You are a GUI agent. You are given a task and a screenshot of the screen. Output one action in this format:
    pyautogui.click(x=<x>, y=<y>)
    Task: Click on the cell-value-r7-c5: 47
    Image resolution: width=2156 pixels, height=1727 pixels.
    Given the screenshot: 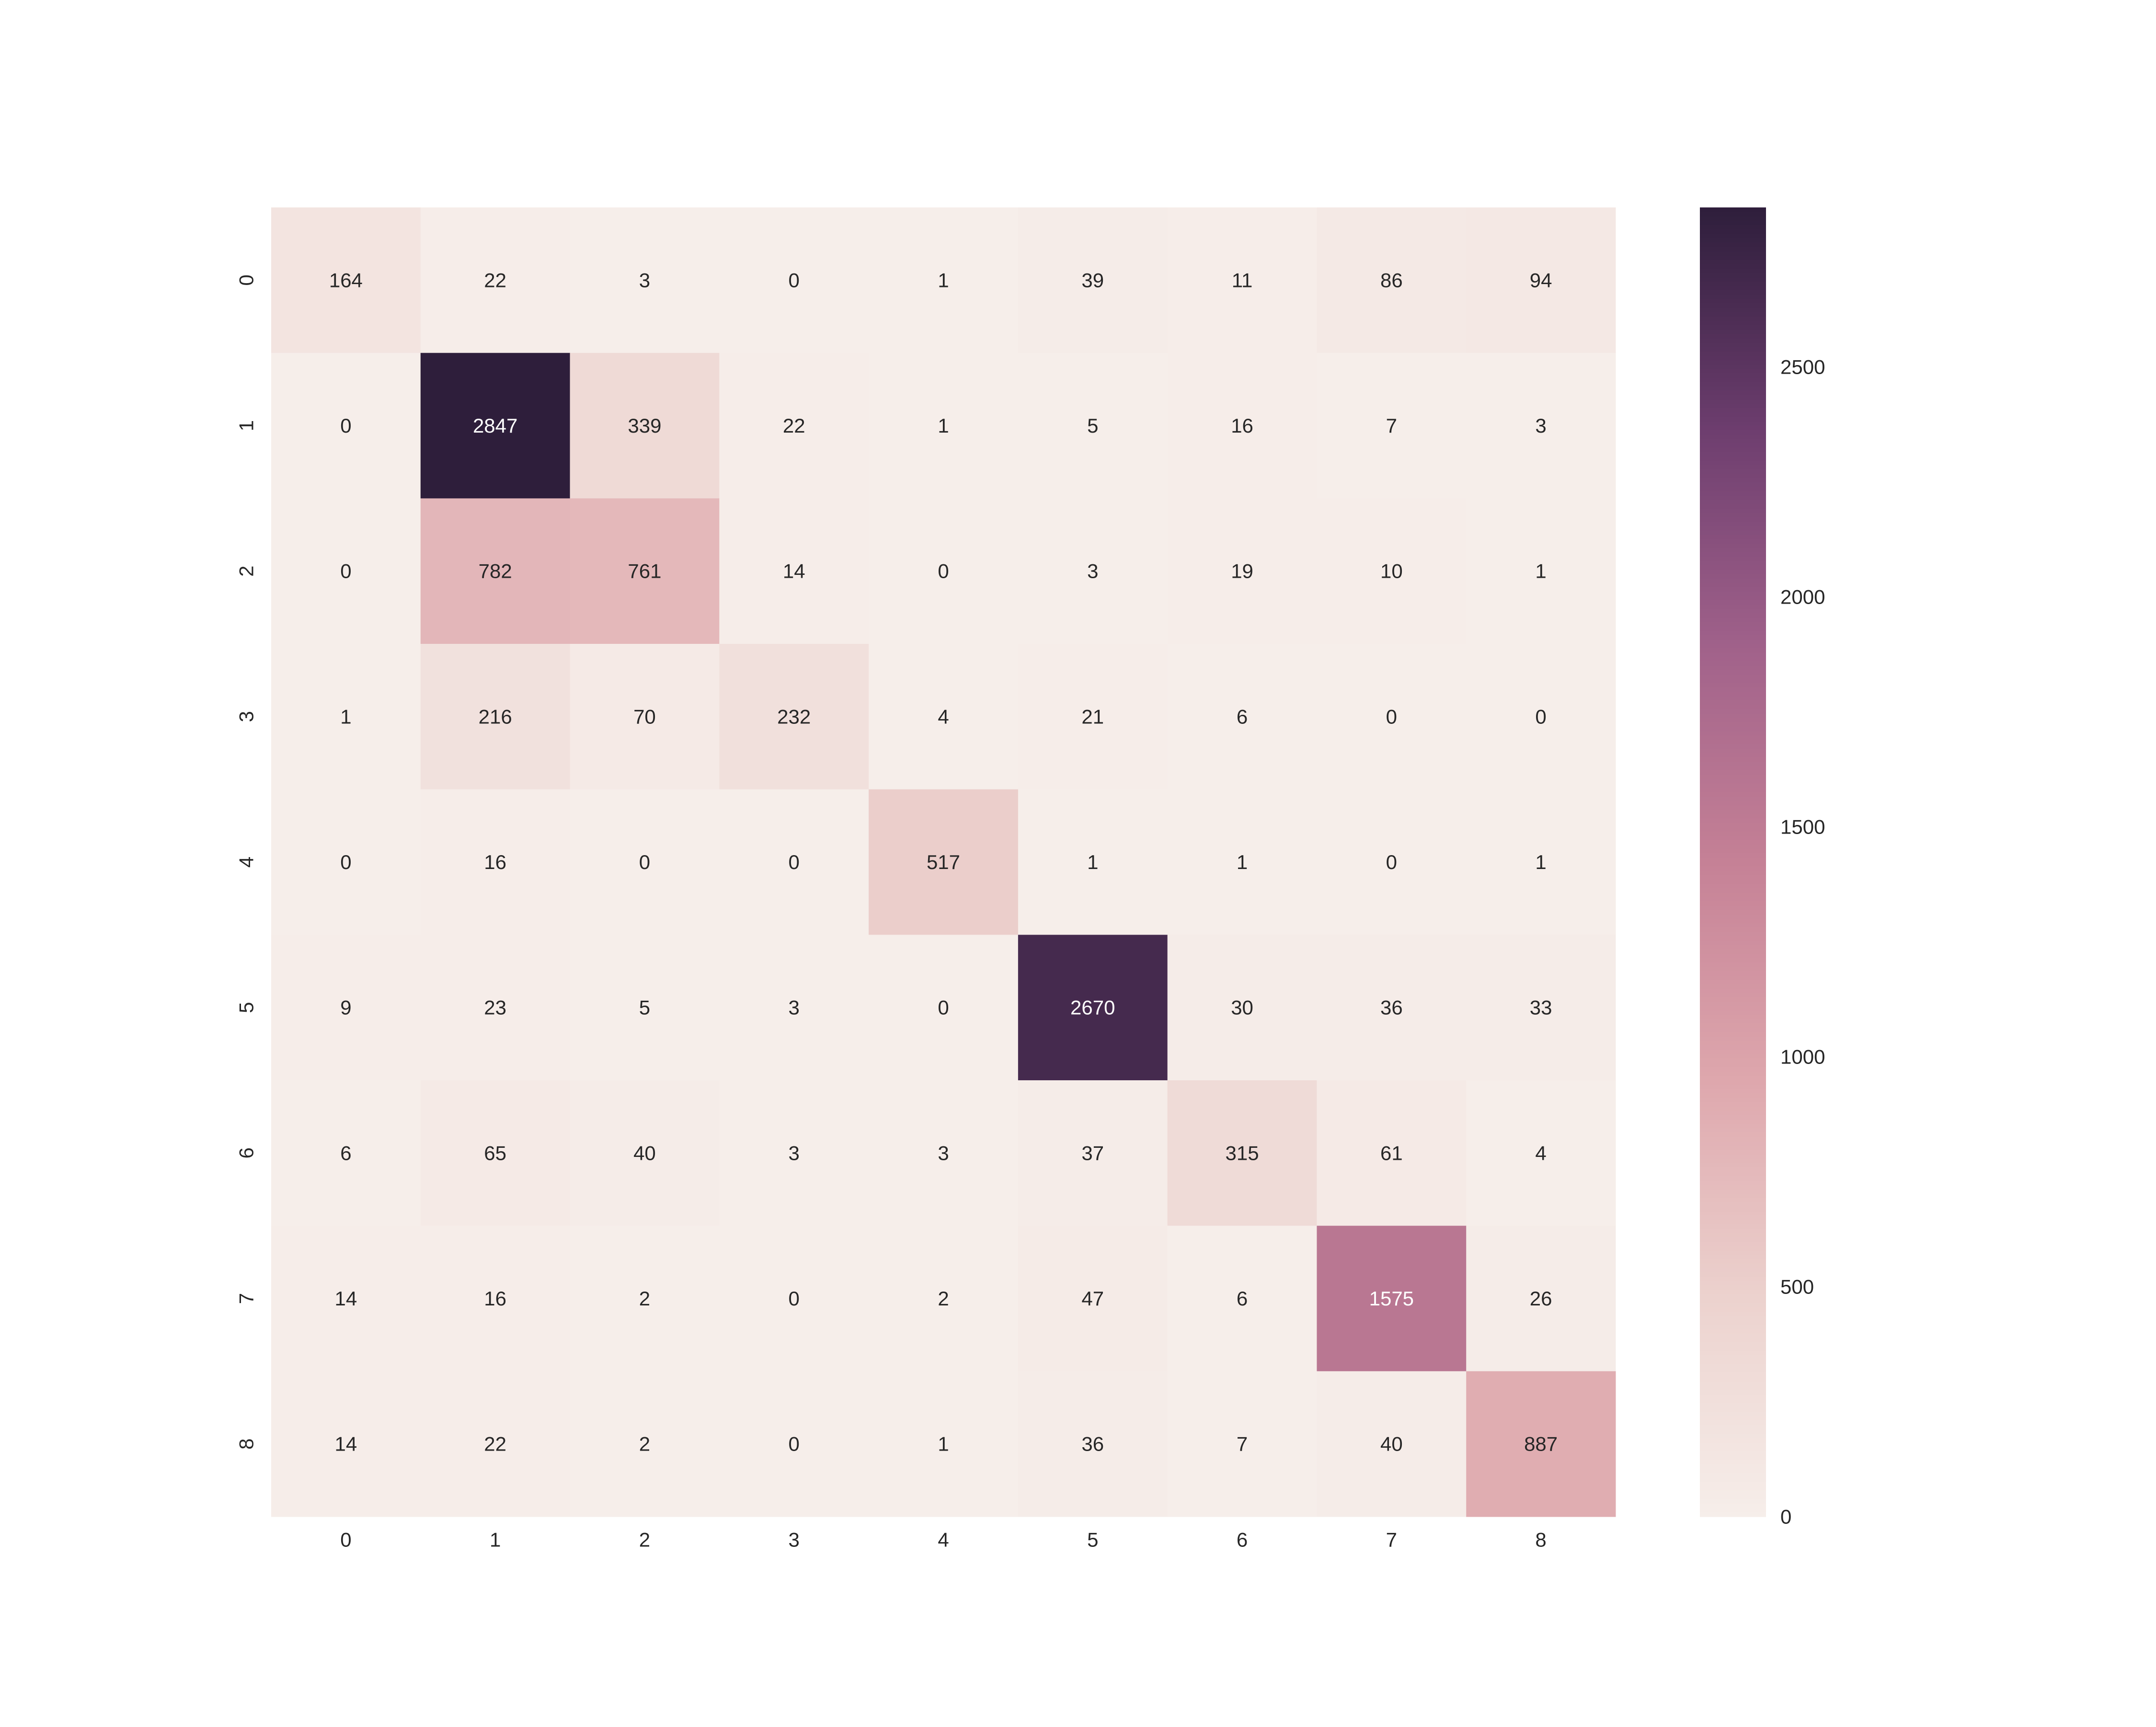 What is the action you would take?
    pyautogui.click(x=1092, y=1298)
    